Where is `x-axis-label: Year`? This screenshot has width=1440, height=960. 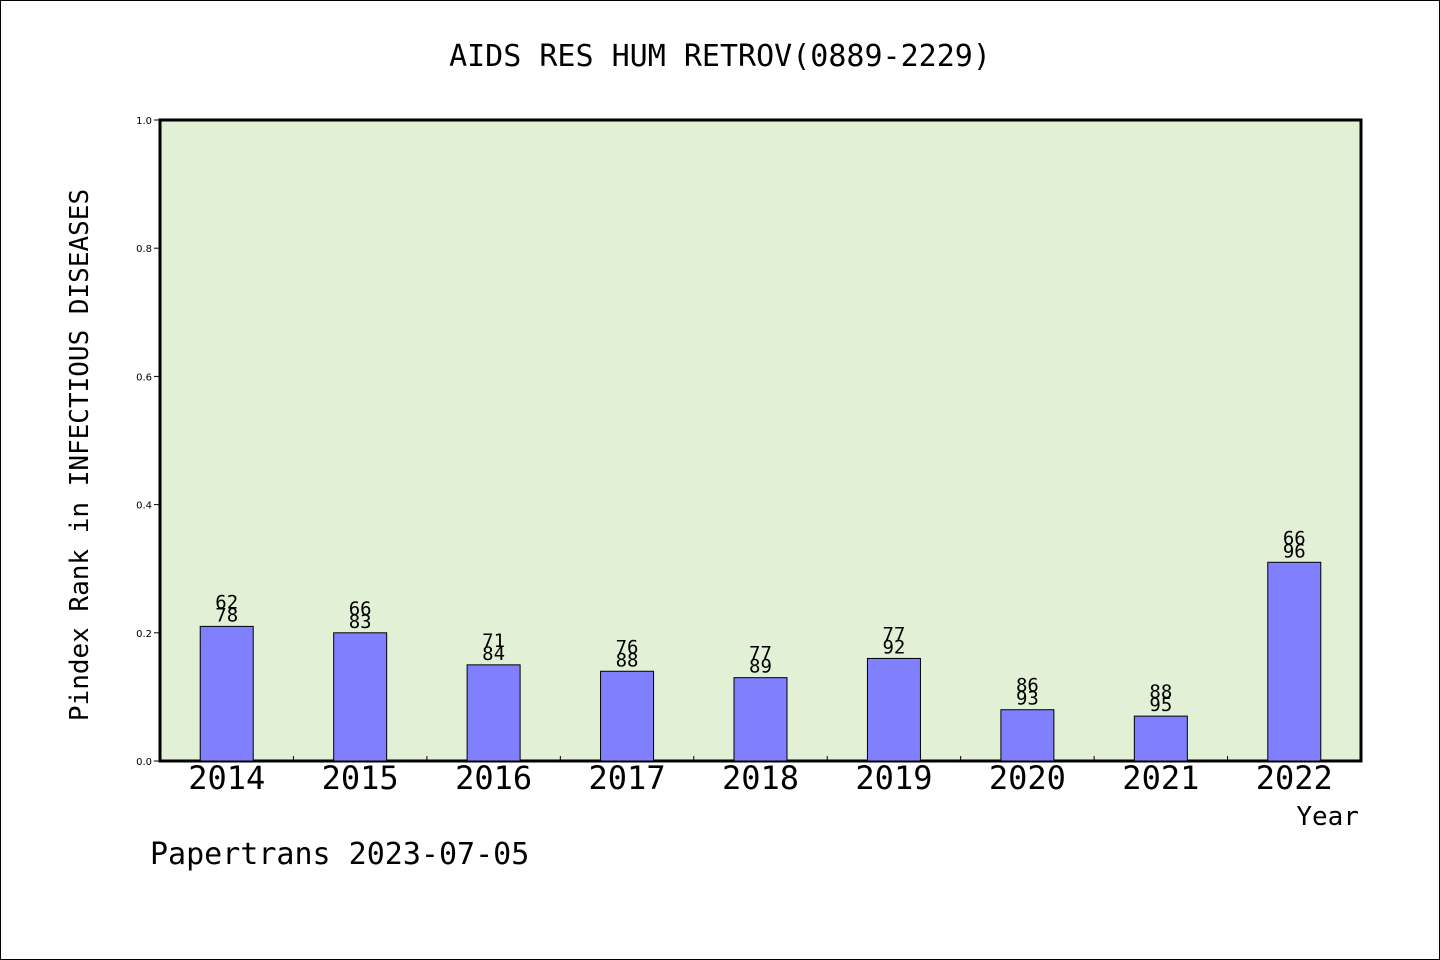 x-axis-label: Year is located at coordinates (1327, 817).